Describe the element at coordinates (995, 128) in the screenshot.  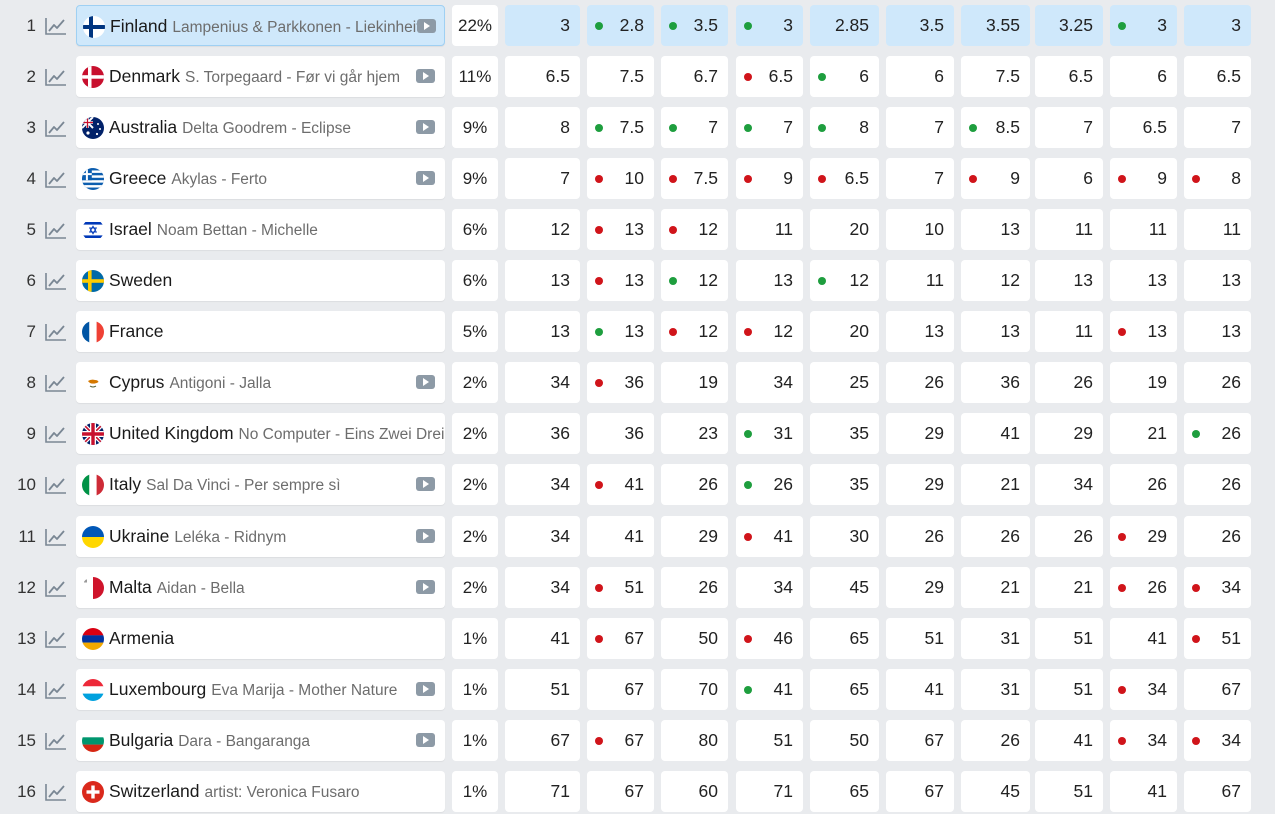
I see `odds-cell: 8.5` at that location.